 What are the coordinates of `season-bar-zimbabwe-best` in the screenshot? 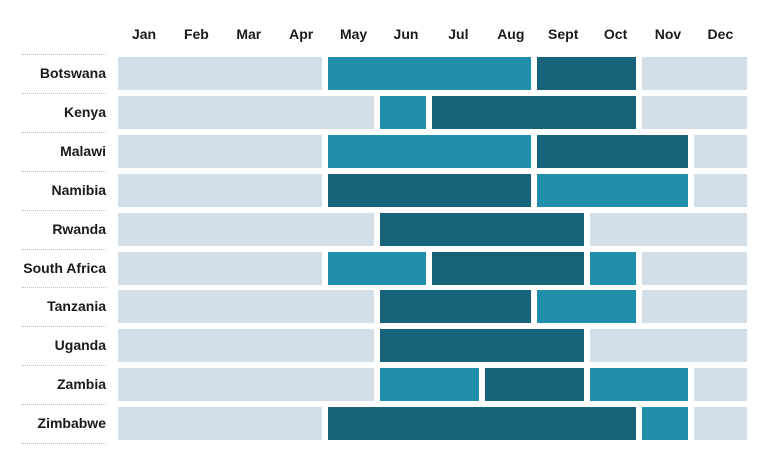 It's located at (481, 424).